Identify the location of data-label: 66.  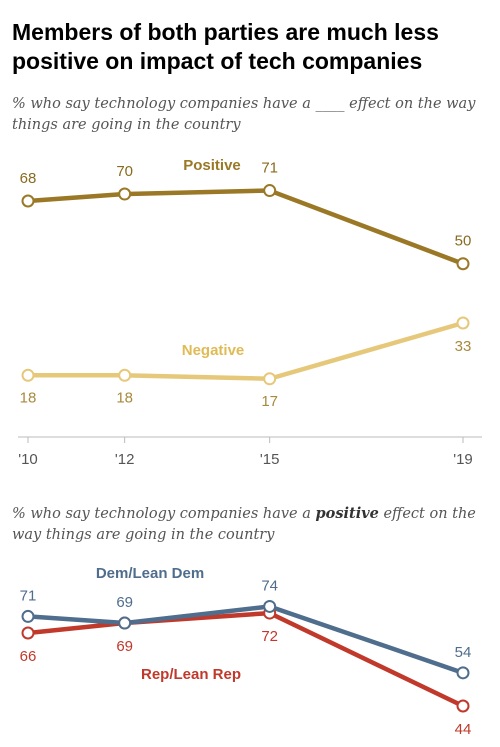
(28, 656).